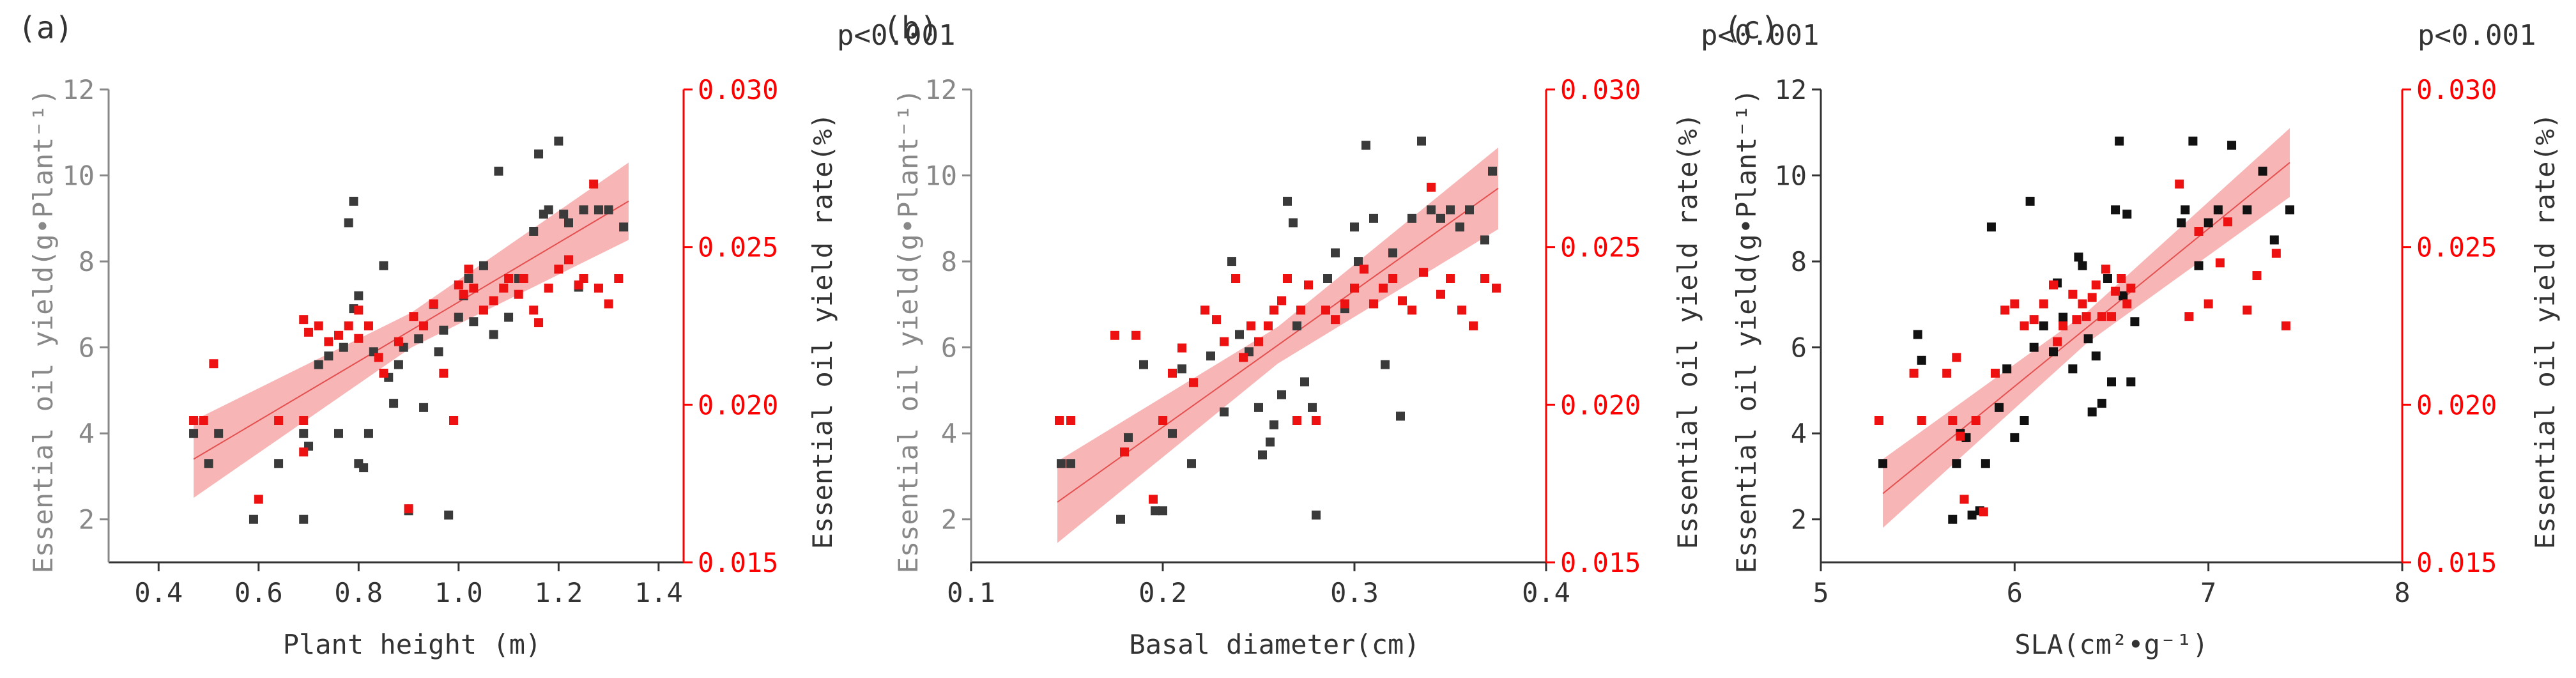 The height and width of the screenshot is (678, 2576). I want to click on y-axis-right-label: Essential oil yield rate(%), so click(1687, 331).